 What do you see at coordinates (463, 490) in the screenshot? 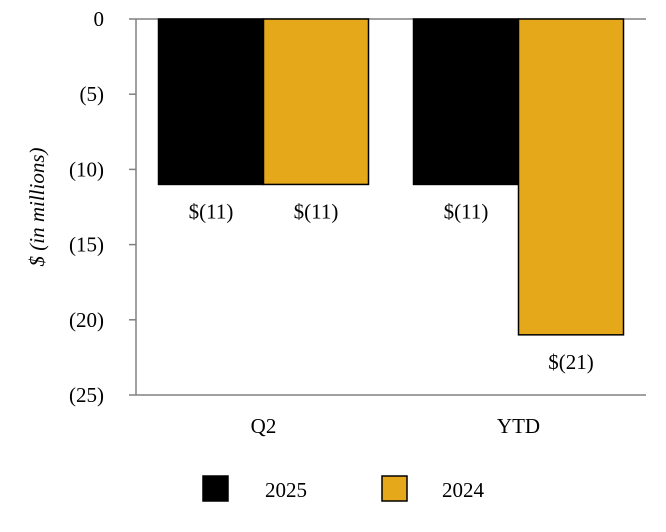
I see `legend-label-2024: 2024` at bounding box center [463, 490].